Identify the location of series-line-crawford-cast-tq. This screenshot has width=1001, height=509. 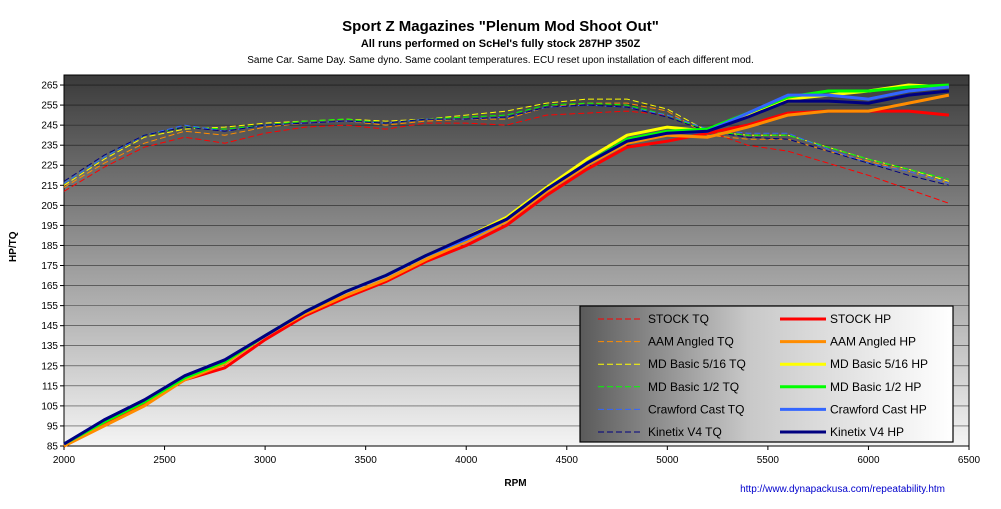
(506, 144).